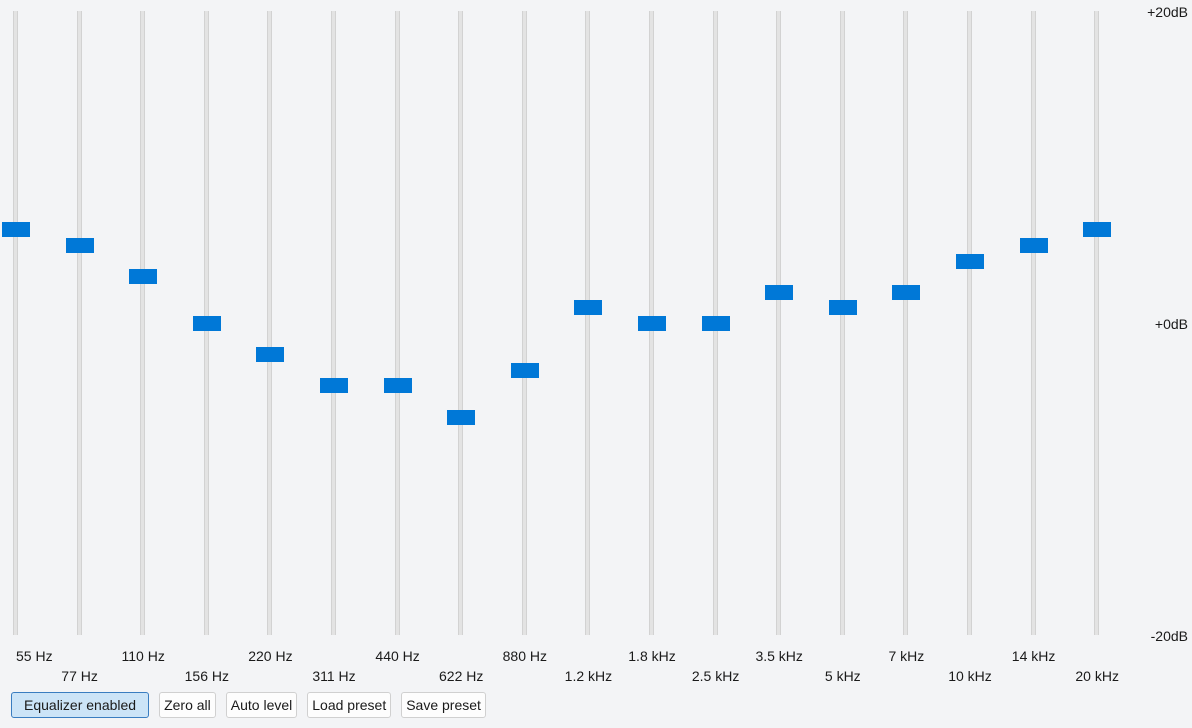 The image size is (1192, 728). I want to click on frequency-label: 220 Hz, so click(270, 656).